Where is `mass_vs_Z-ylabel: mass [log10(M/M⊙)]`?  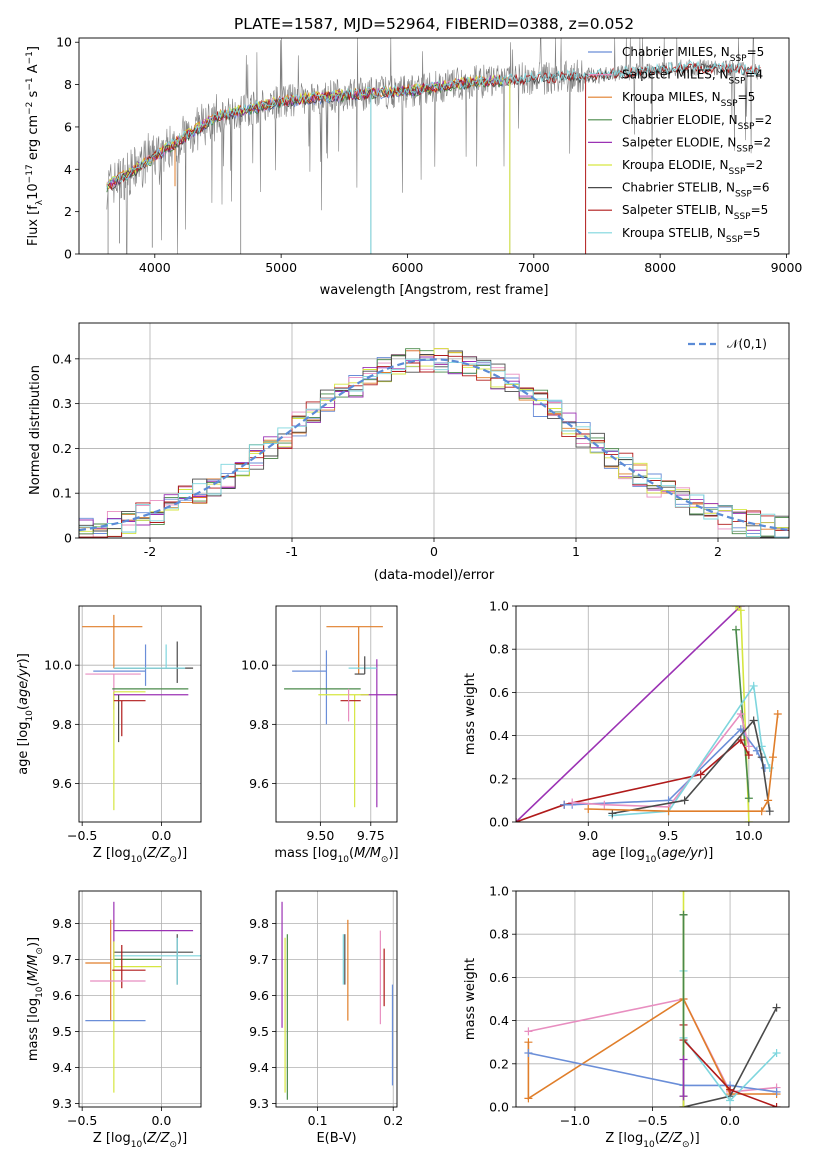
mass_vs_Z-ylabel: mass [log10(M/M⊙)] is located at coordinates (35, 999).